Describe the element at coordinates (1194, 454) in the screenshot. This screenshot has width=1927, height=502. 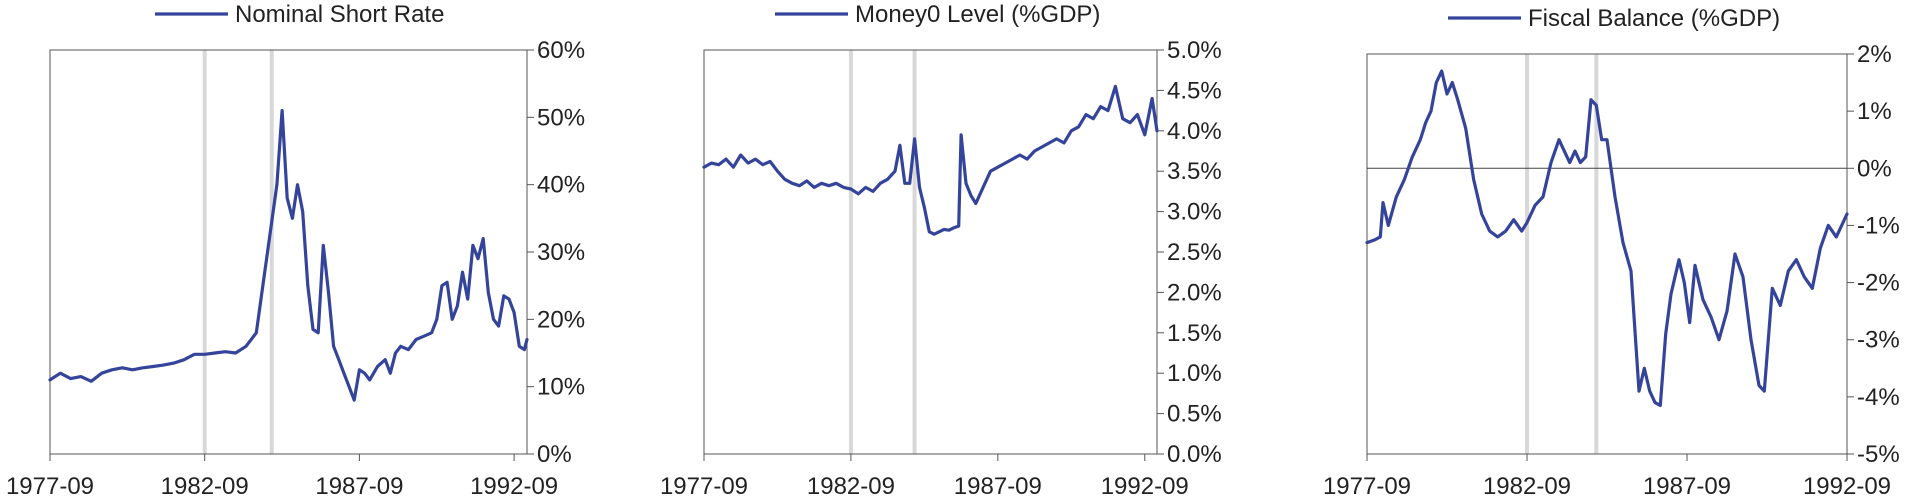
I see `y-tick-label: 0.0%` at that location.